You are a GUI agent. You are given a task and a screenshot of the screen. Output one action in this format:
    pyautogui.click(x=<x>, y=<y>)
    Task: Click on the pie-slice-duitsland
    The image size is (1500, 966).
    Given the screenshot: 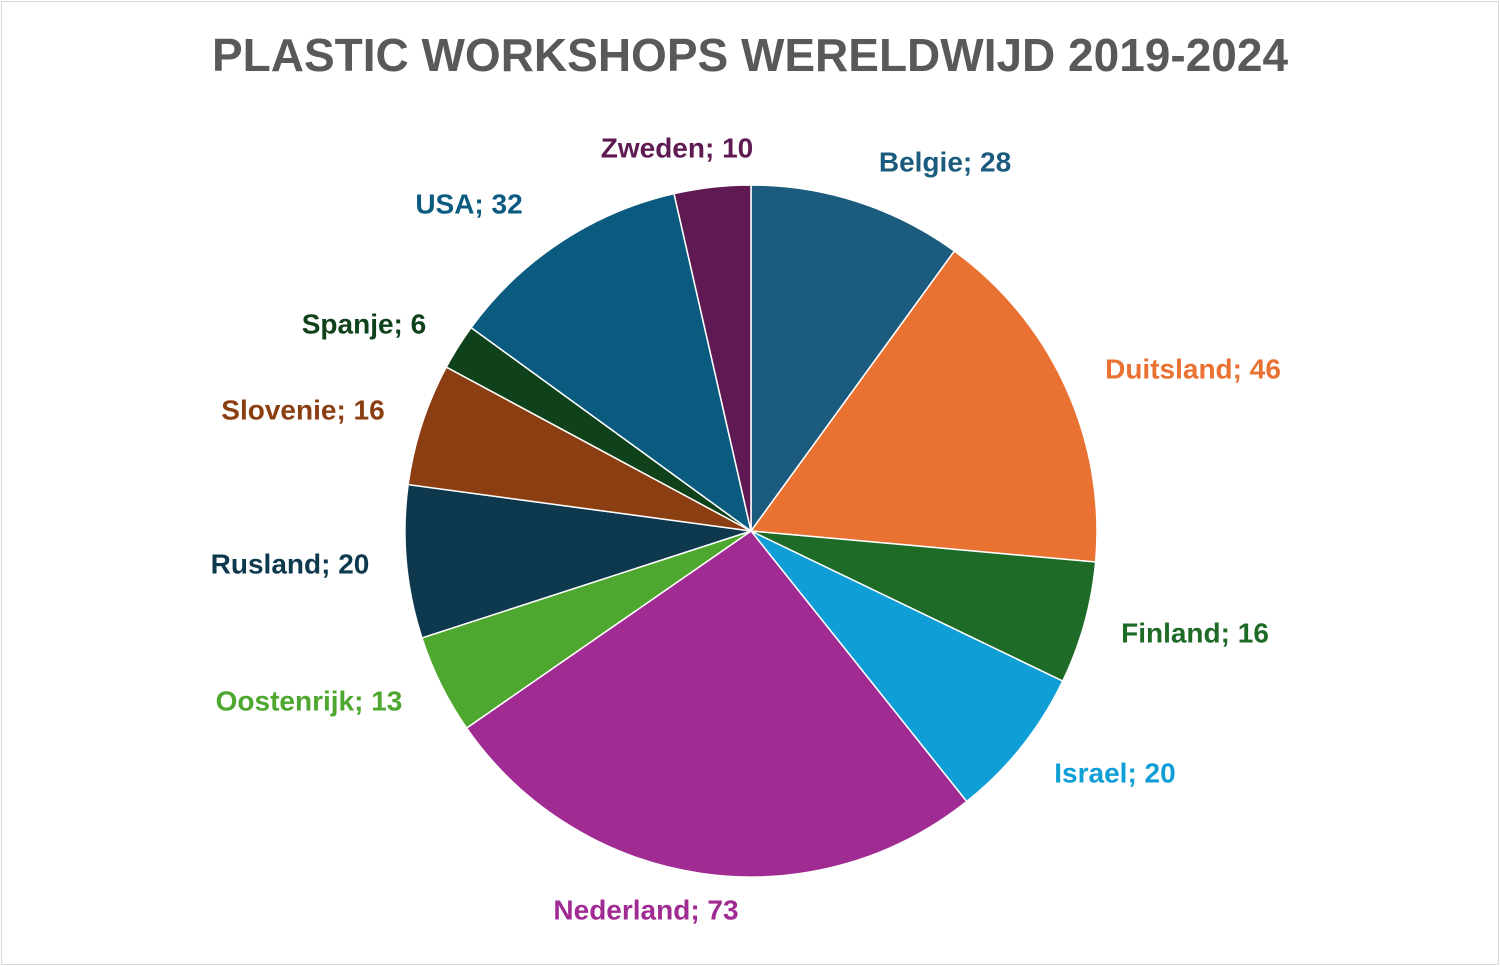 What is the action you would take?
    pyautogui.click(x=923, y=406)
    